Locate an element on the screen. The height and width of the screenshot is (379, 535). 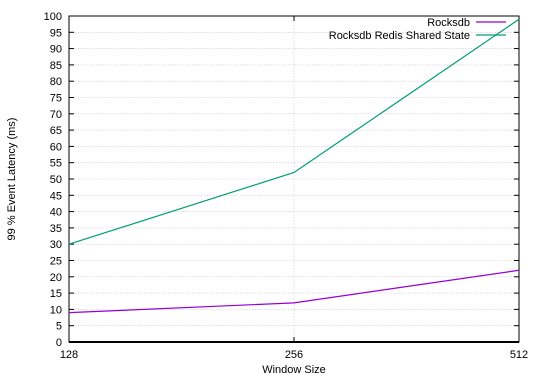
y-tick-label: 20 is located at coordinates (56, 278).